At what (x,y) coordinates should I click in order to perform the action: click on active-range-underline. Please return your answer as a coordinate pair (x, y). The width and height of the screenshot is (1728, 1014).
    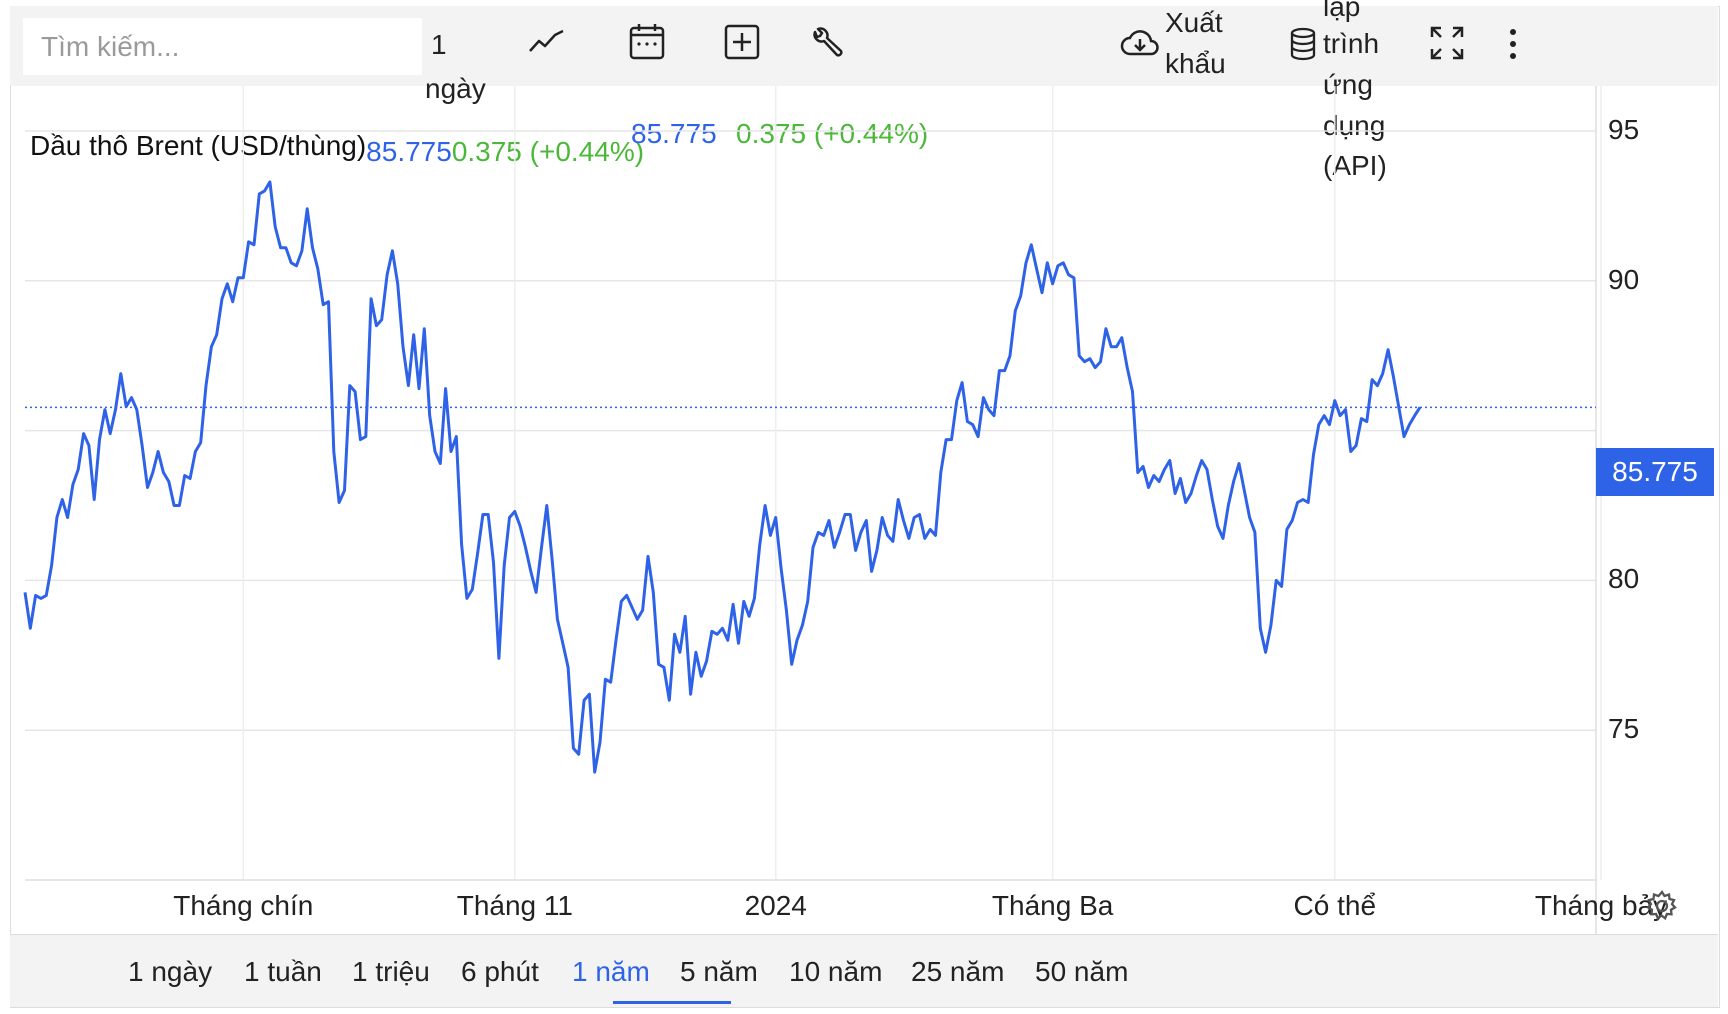
    Looking at the image, I should click on (672, 1002).